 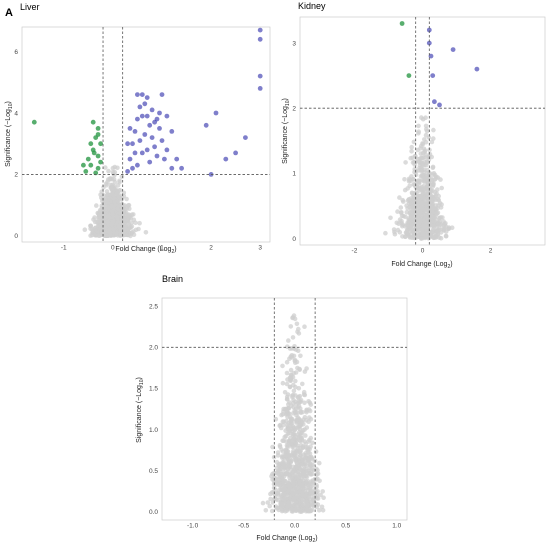 What do you see at coordinates (294, 174) in the screenshot?
I see `y-tick-label: 1` at bounding box center [294, 174].